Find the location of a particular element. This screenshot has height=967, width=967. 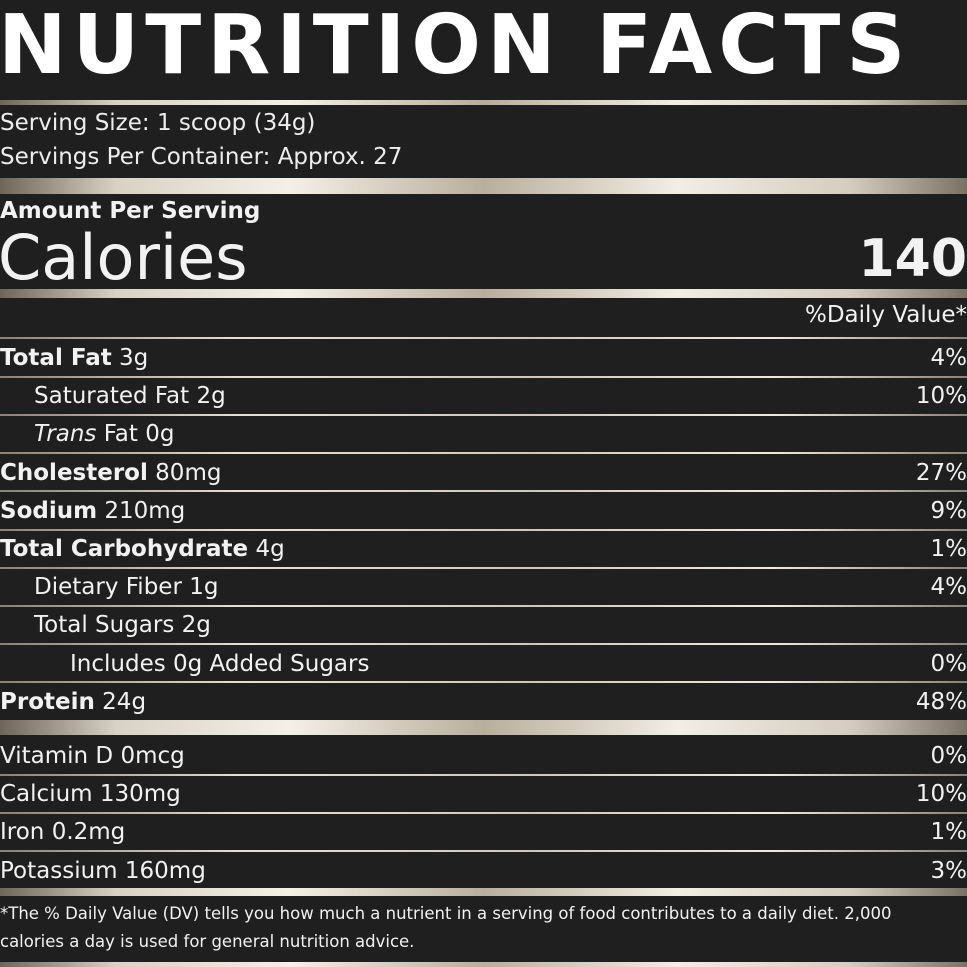

vitamin-daily-value: 3% is located at coordinates (948, 870).